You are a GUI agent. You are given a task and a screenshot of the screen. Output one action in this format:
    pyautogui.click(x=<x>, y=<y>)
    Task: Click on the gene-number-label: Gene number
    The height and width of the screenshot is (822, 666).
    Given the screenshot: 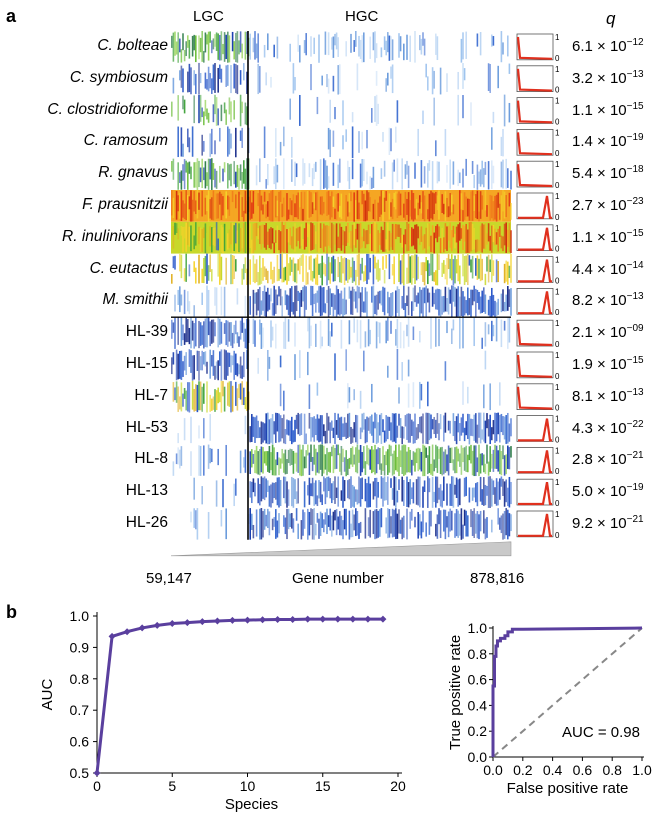 What is the action you would take?
    pyautogui.click(x=338, y=578)
    